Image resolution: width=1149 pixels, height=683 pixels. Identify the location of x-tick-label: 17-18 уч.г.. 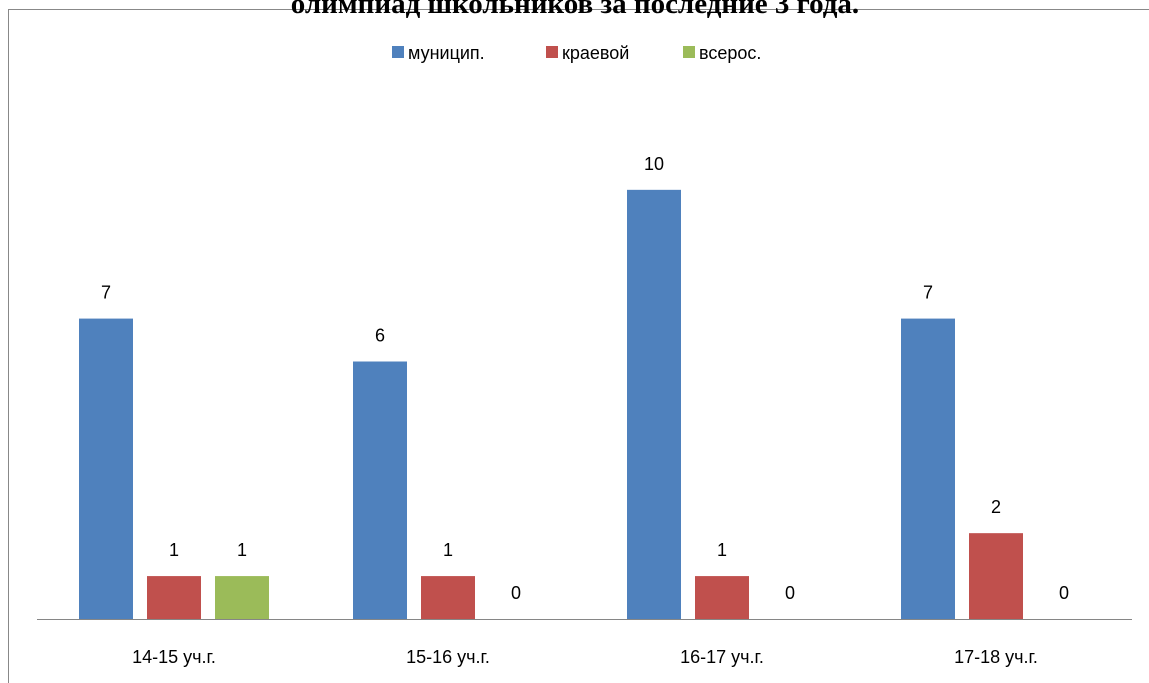
(996, 657).